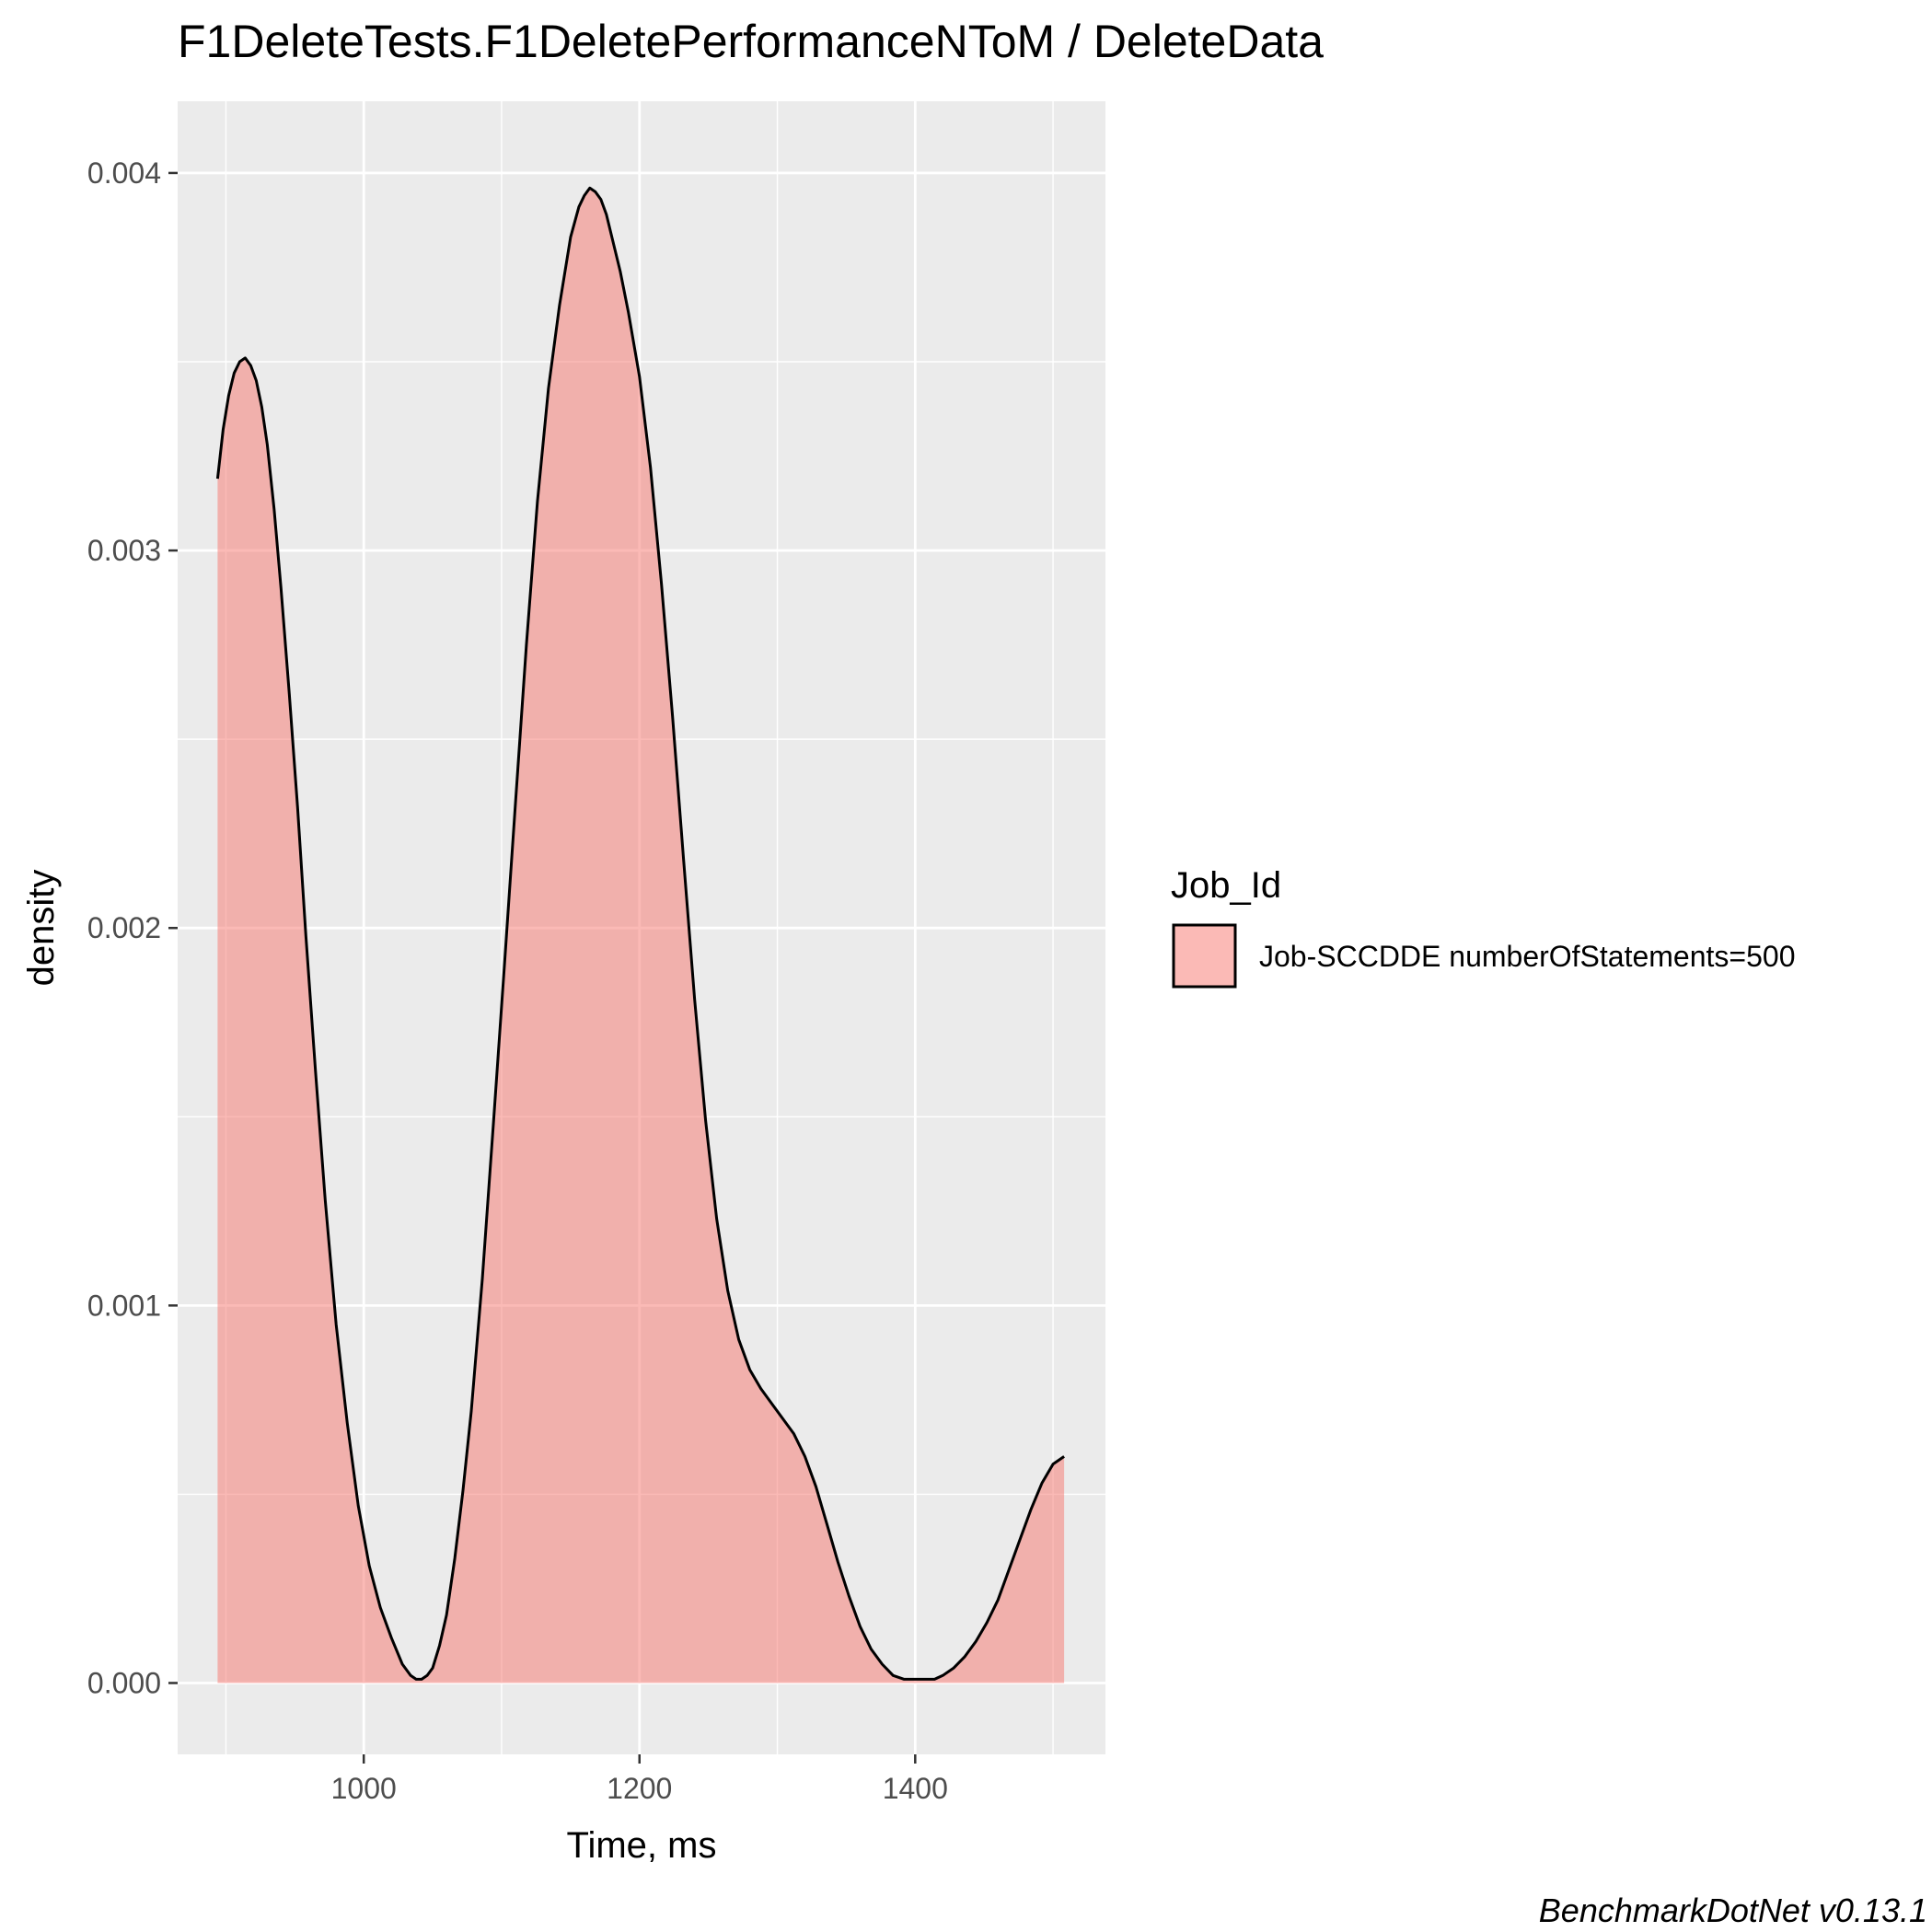 The image size is (1932, 1932). I want to click on x-axis: 1000 1200 1400, so click(640, 1780).